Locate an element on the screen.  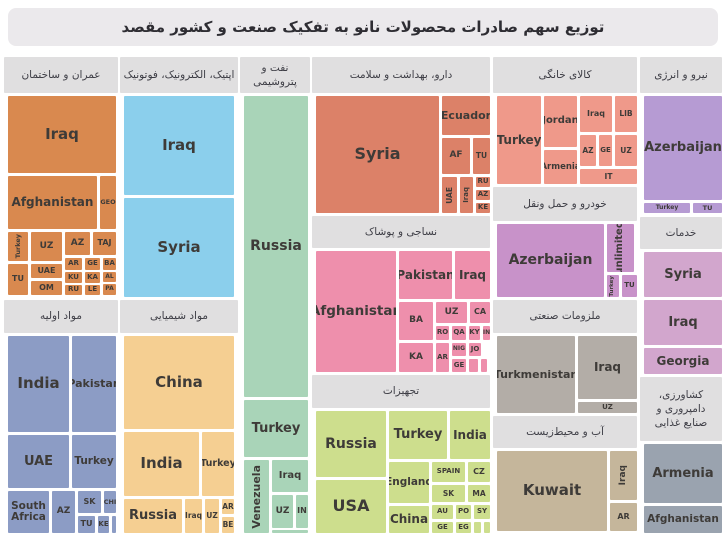
cell-textile-ka: KA is located at coordinates (416, 357).